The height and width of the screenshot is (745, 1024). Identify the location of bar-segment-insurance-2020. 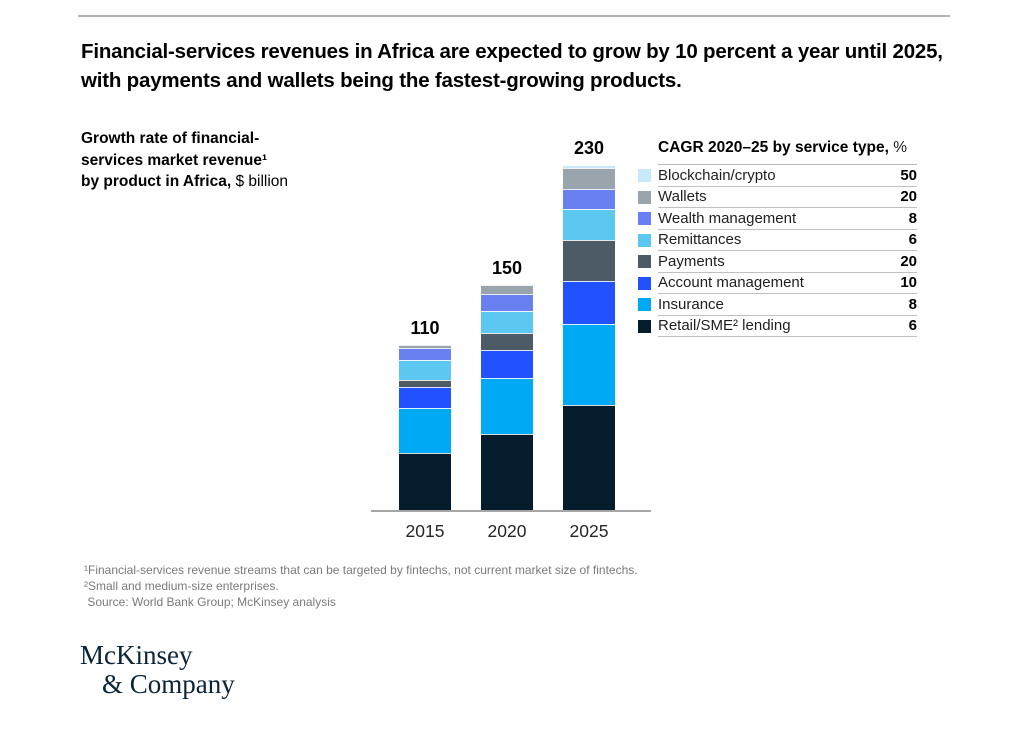
(507, 406).